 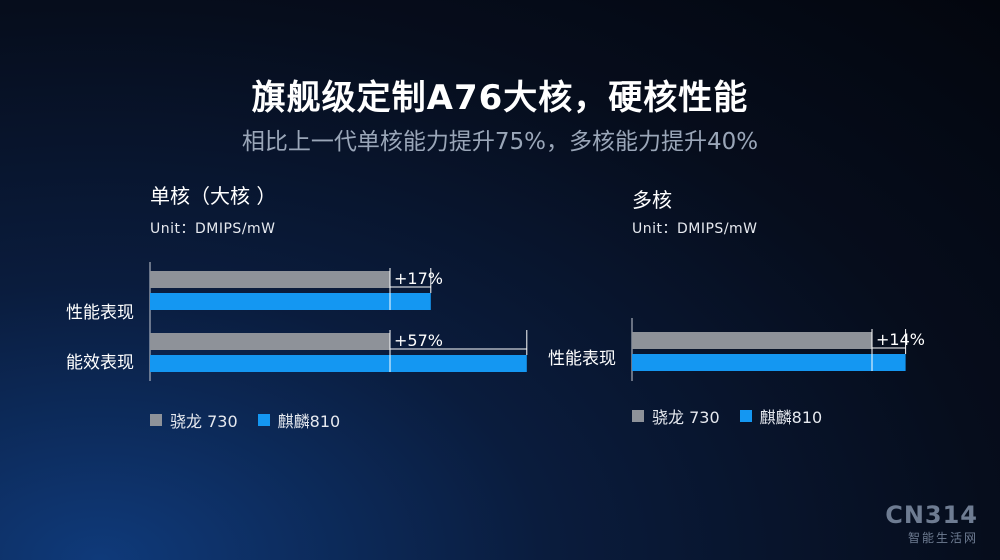 What do you see at coordinates (213, 229) in the screenshot?
I see `single-core-unit: Unit：DMIPS/mW` at bounding box center [213, 229].